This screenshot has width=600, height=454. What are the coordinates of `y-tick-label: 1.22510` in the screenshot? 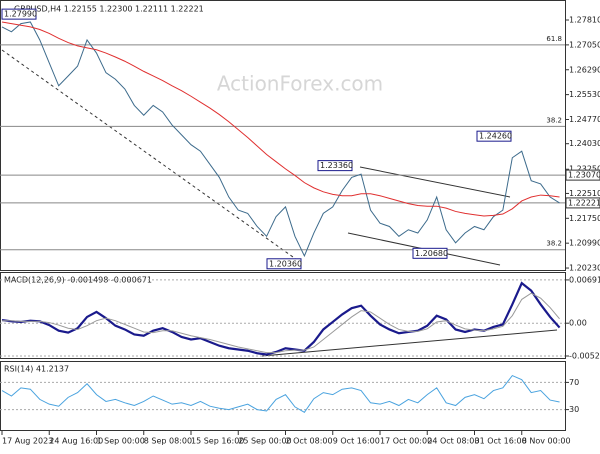 It's located at (584, 193).